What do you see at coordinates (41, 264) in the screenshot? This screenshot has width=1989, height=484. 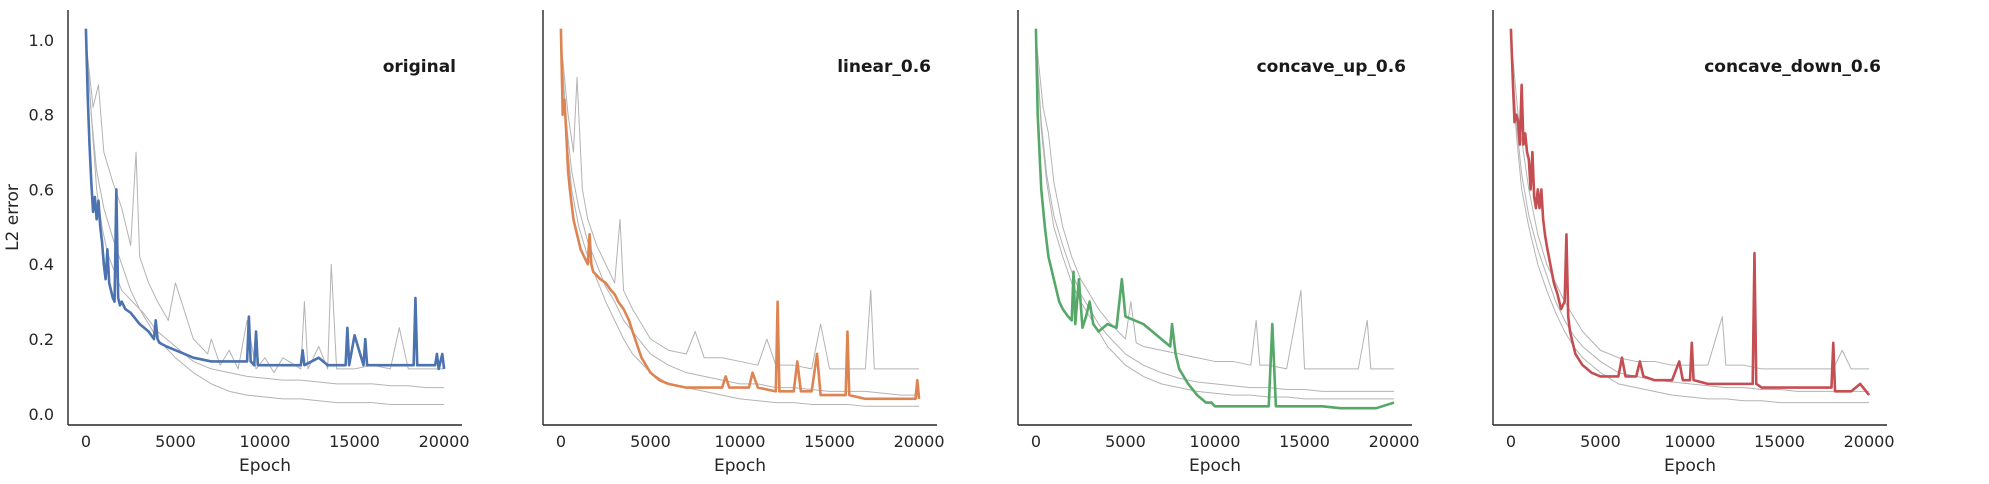 I see `y-tick-label: 0.4` at bounding box center [41, 264].